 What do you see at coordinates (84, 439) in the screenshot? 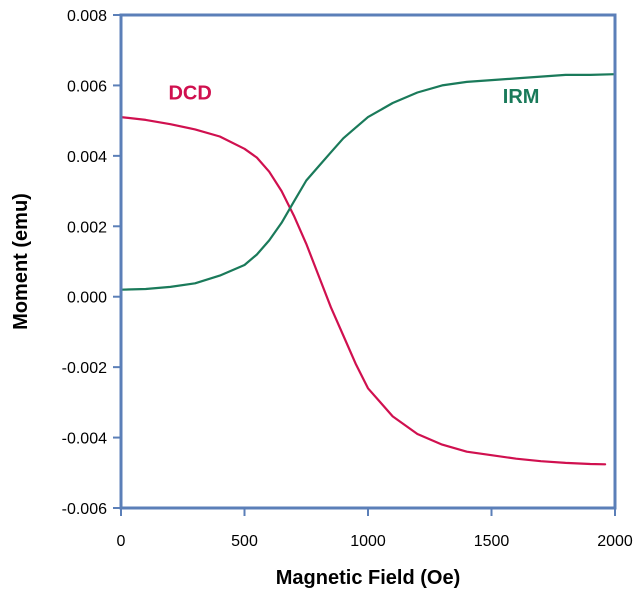
I see `y-tick-label: -0.004` at bounding box center [84, 439].